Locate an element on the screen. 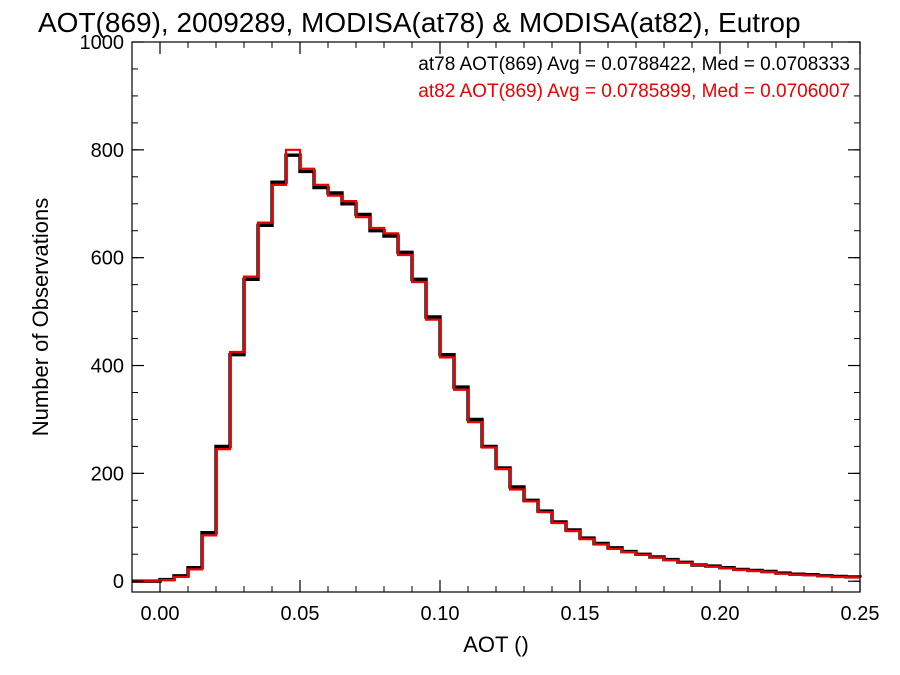 The height and width of the screenshot is (675, 900). x-tick-label: 0.00 is located at coordinates (160, 614).